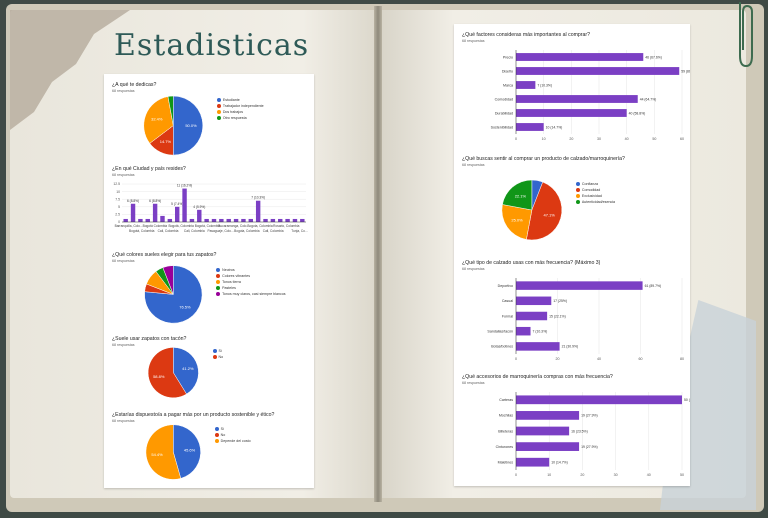  Describe the element at coordinates (571, 139) in the screenshot. I see `x-tick-label: 20` at that location.